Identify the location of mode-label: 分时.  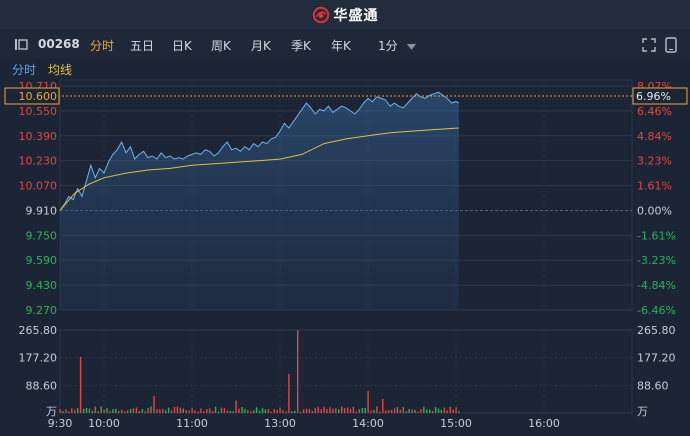
(24, 70).